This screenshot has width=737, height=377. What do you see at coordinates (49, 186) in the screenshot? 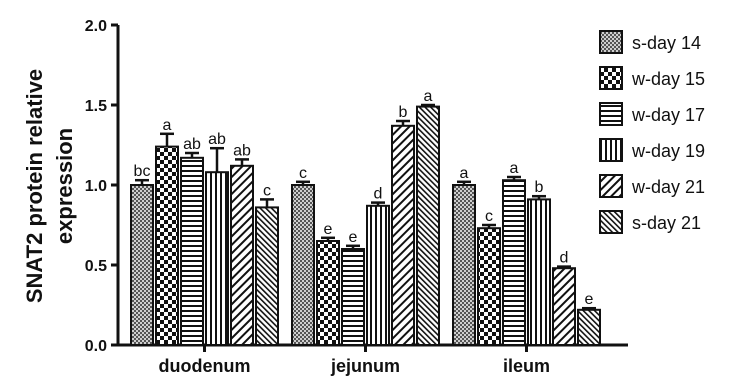
I see `y-axis-label: SNAT2 protein relative expression` at bounding box center [49, 186].